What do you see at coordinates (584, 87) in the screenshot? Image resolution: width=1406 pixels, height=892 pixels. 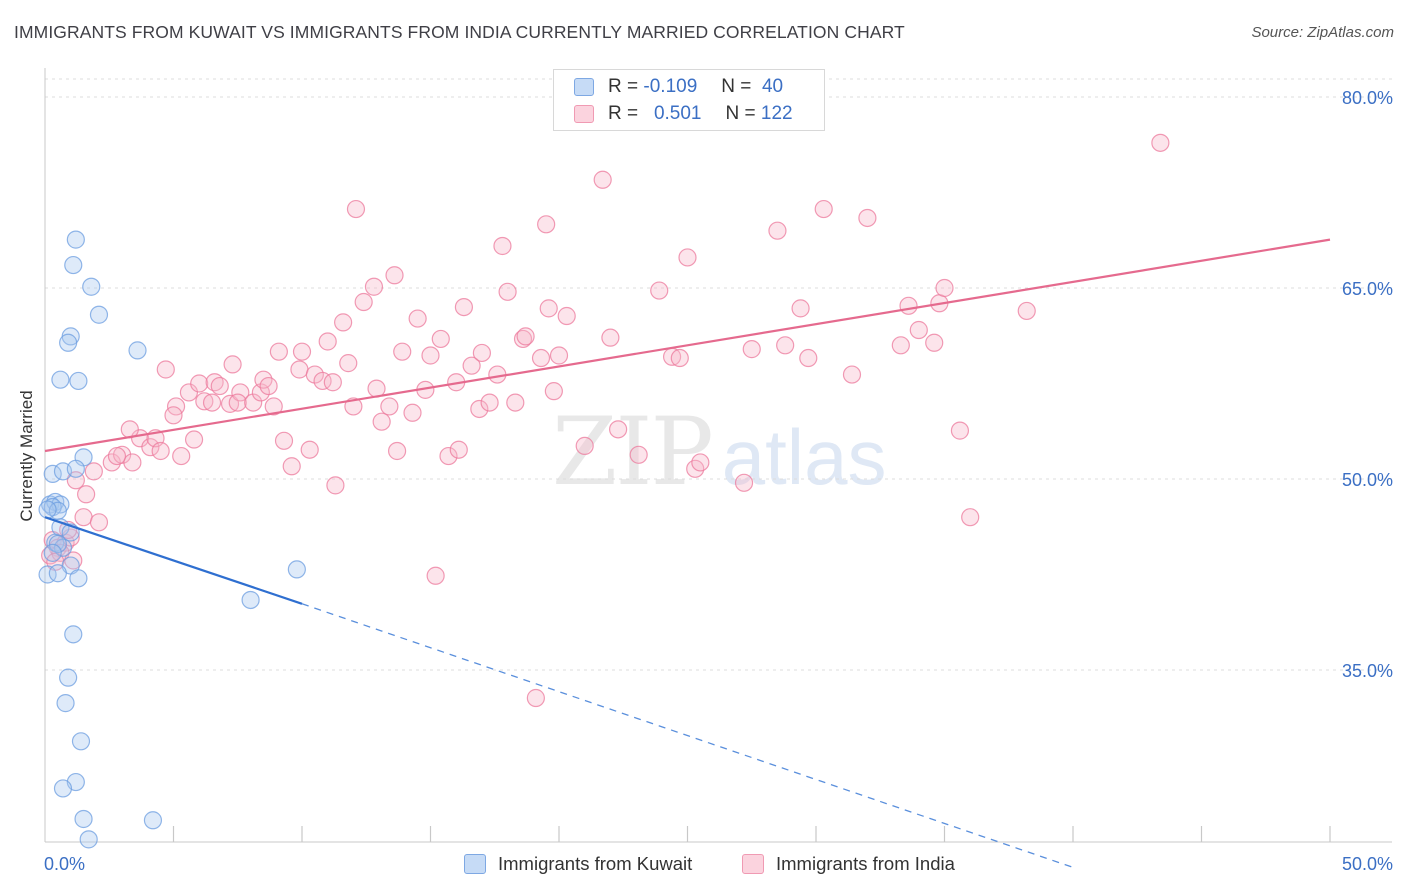 I see `legend-swatch-kuwait` at bounding box center [584, 87].